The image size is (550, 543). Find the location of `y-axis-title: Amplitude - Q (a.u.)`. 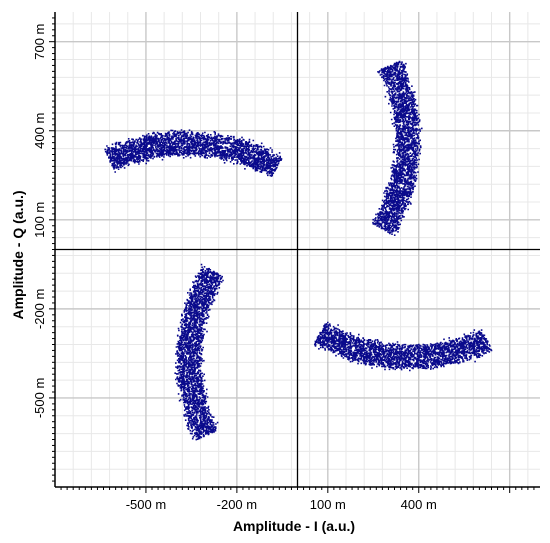

y-axis-title: Amplitude - Q (a.u.) is located at coordinates (18, 254).